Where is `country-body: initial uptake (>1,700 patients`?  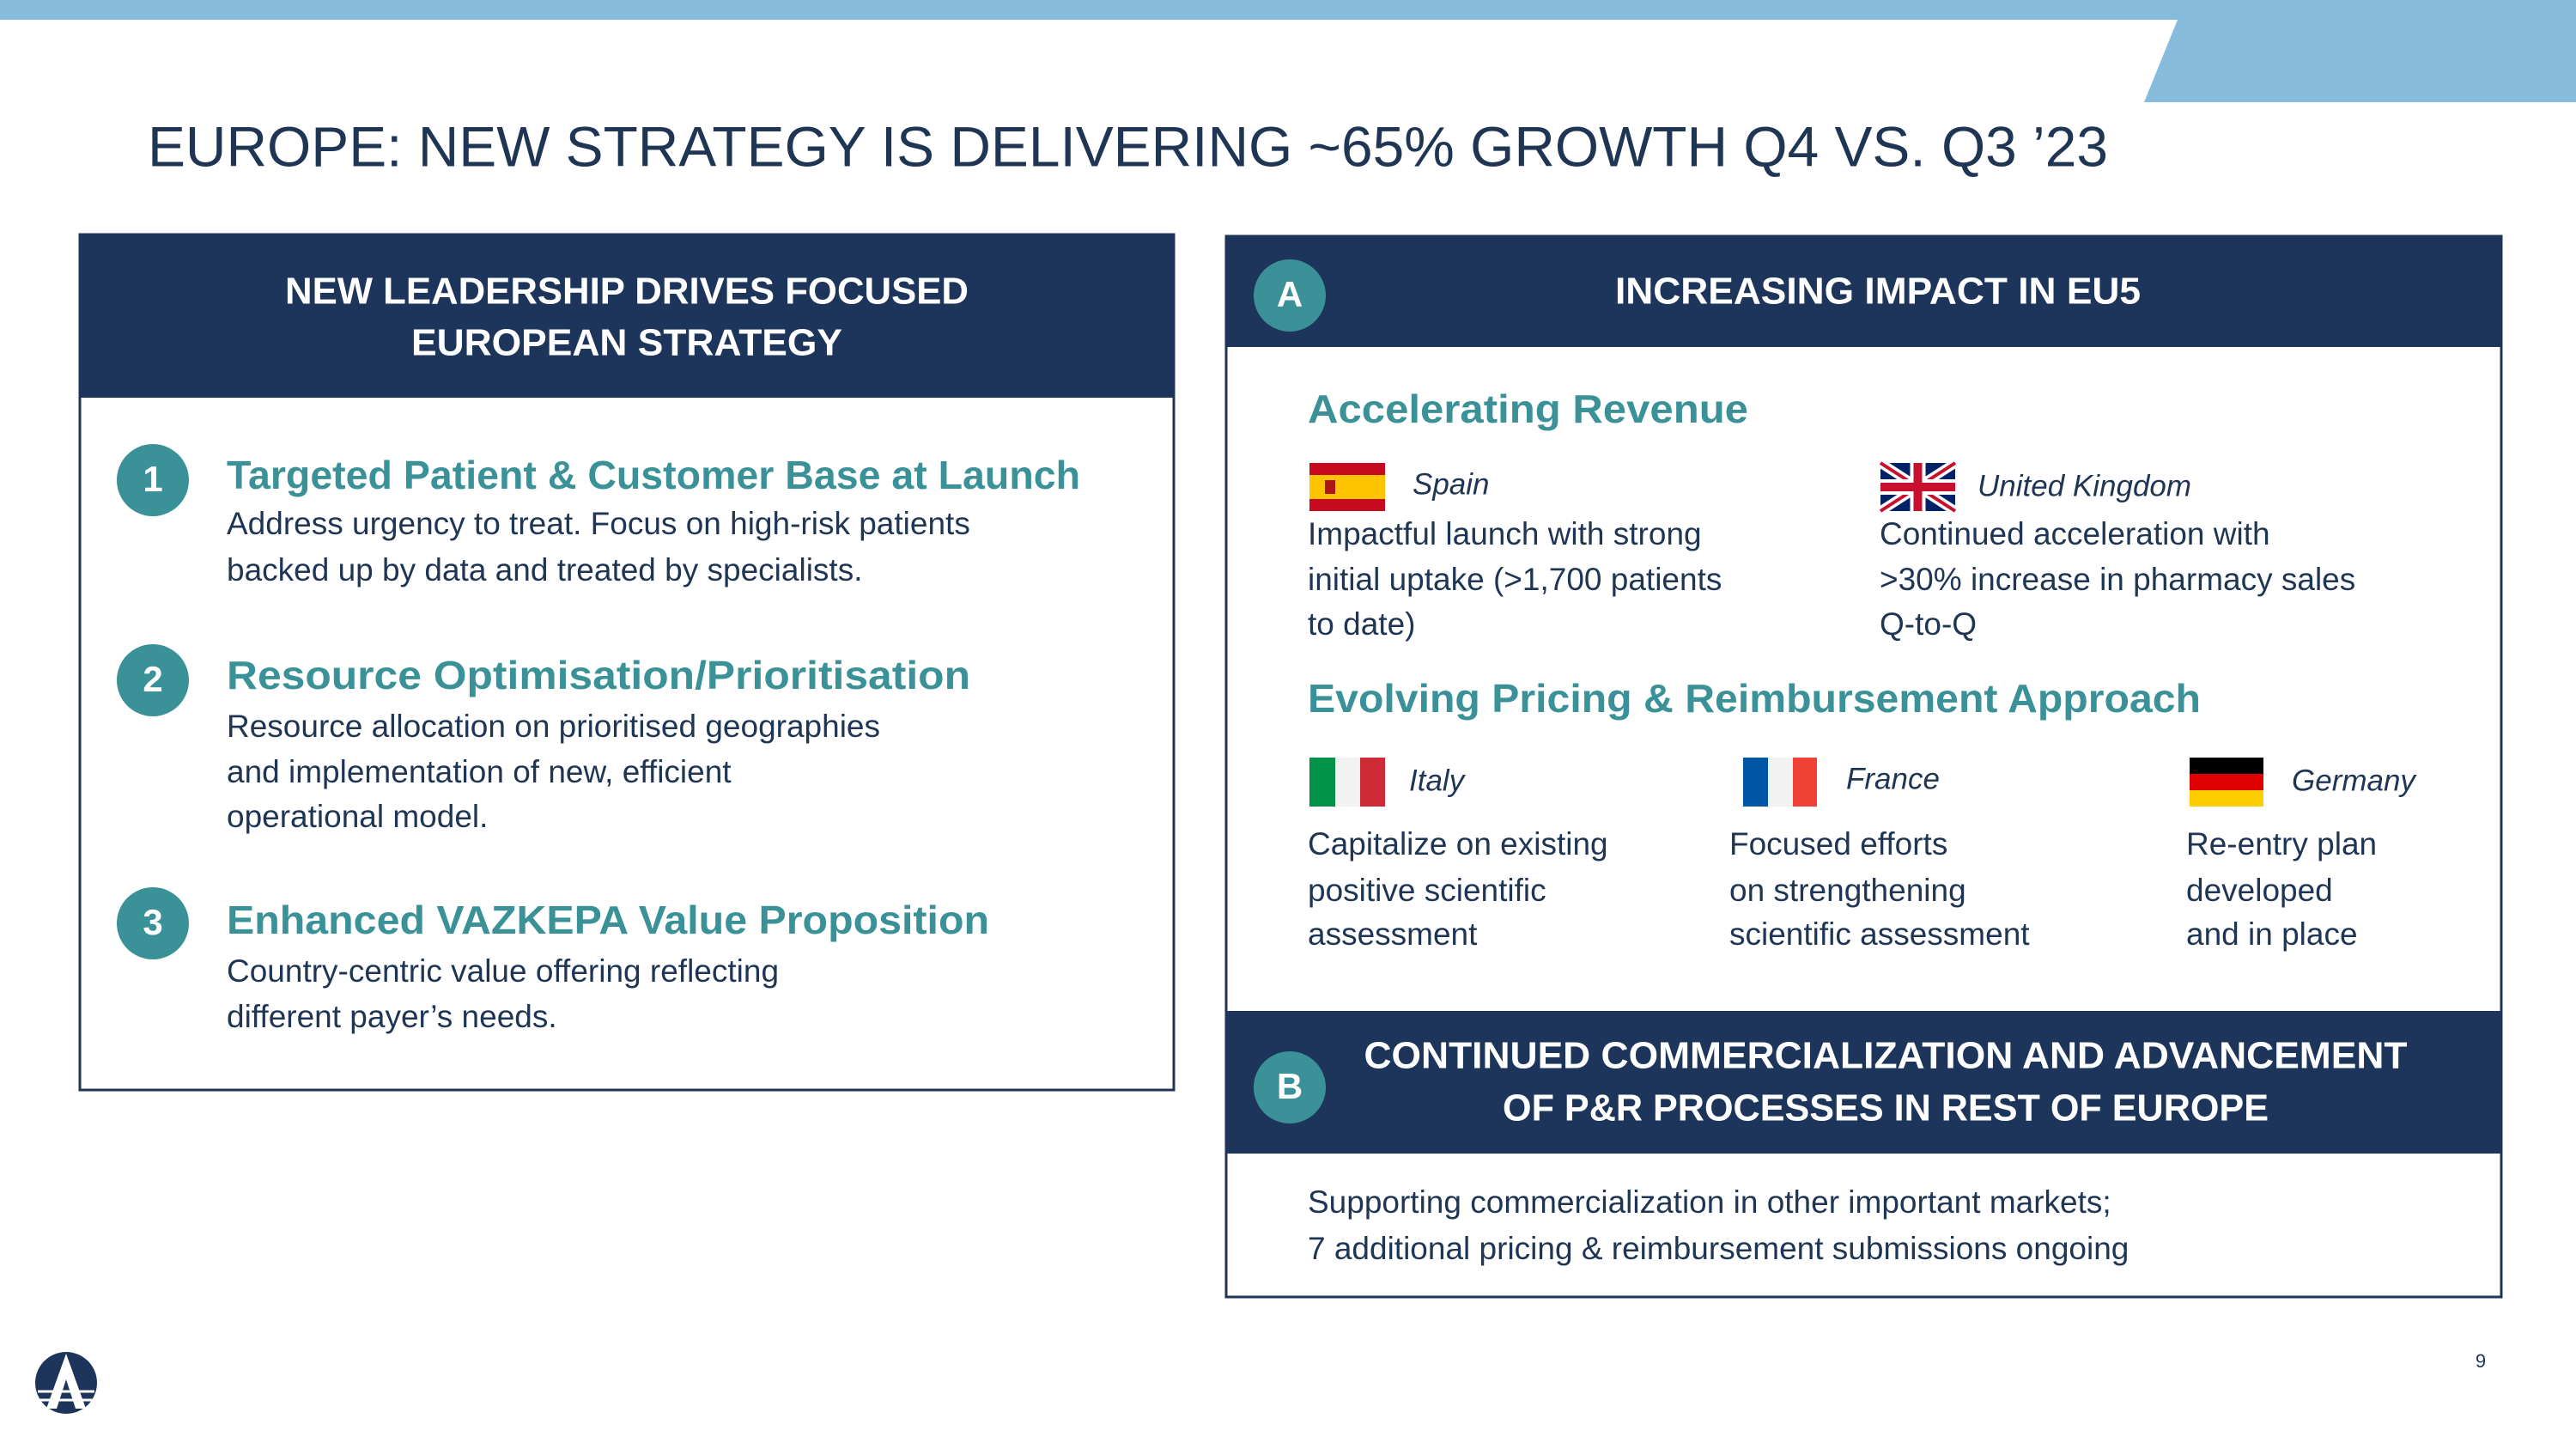
country-body: initial uptake (>1,700 patients is located at coordinates (1515, 579).